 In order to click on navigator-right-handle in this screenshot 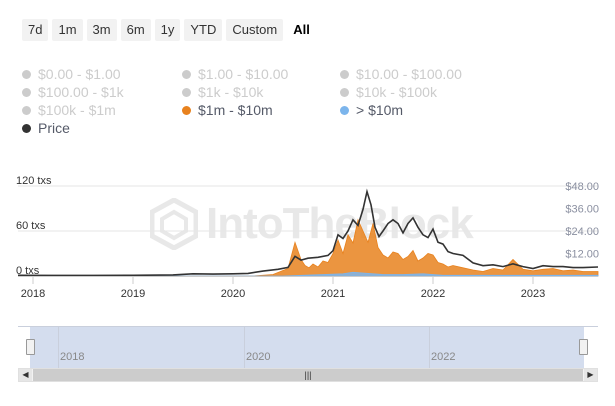, I will do `click(583, 347)`.